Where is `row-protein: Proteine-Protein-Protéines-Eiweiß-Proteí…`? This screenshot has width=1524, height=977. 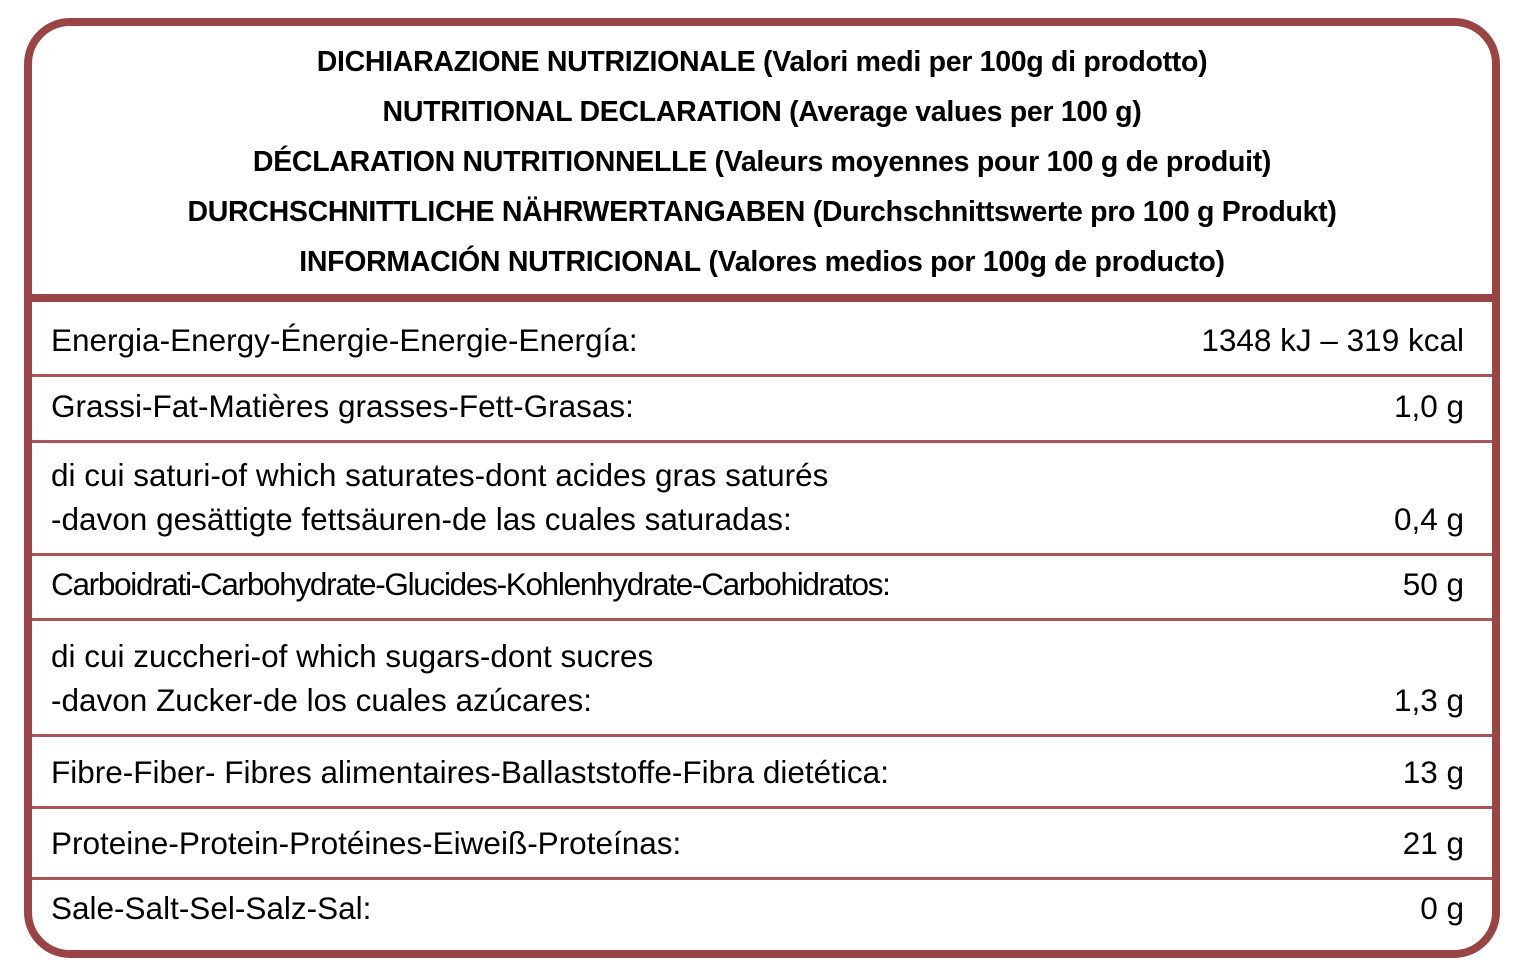
row-protein: Proteine-Protein-Protéines-Eiweiß-Proteí… is located at coordinates (762, 844).